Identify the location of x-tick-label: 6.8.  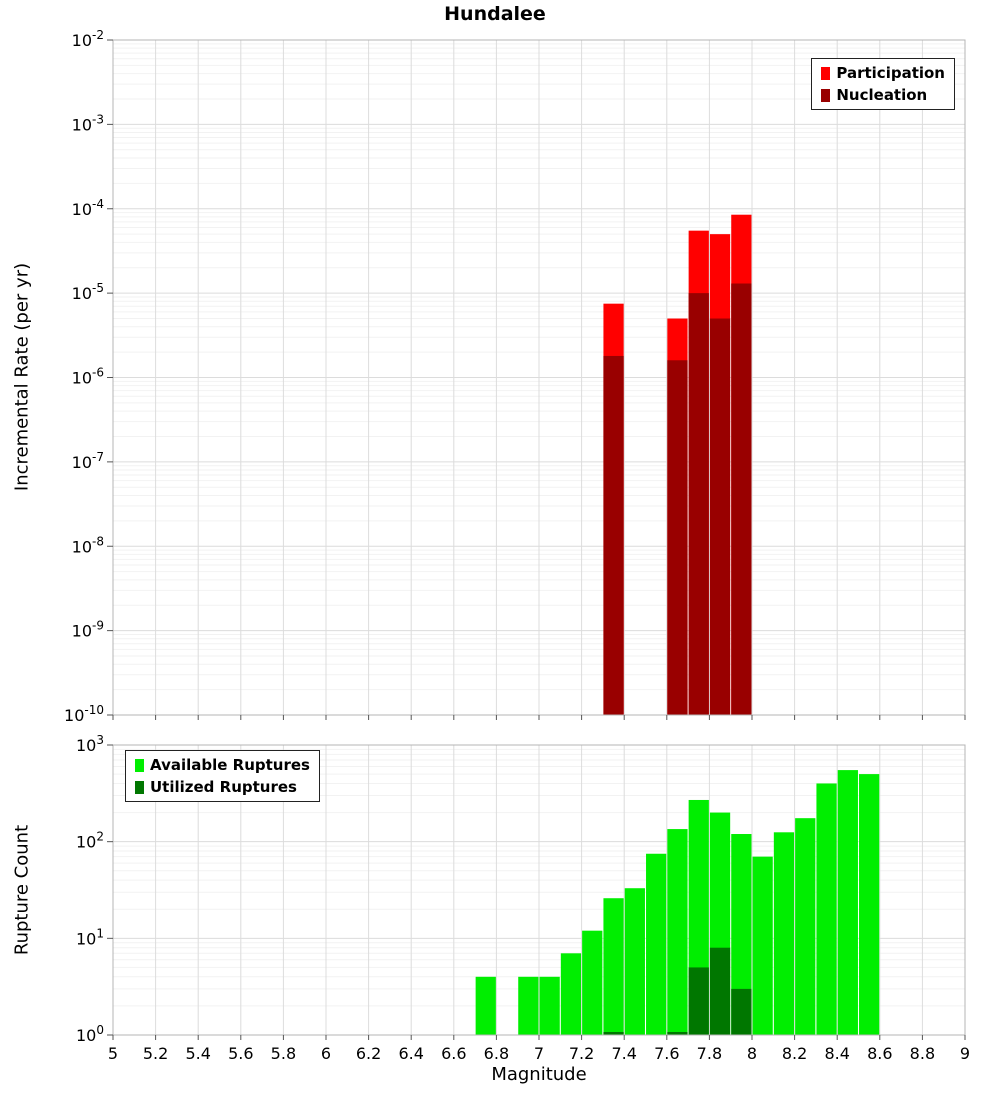
(496, 1053).